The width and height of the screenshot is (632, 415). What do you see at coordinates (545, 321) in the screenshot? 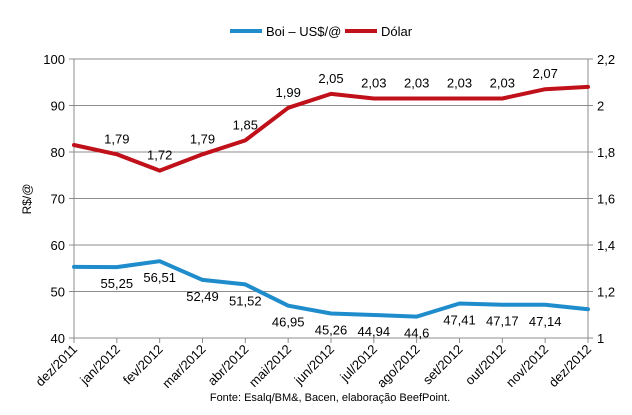
I see `data-label: 47,14` at bounding box center [545, 321].